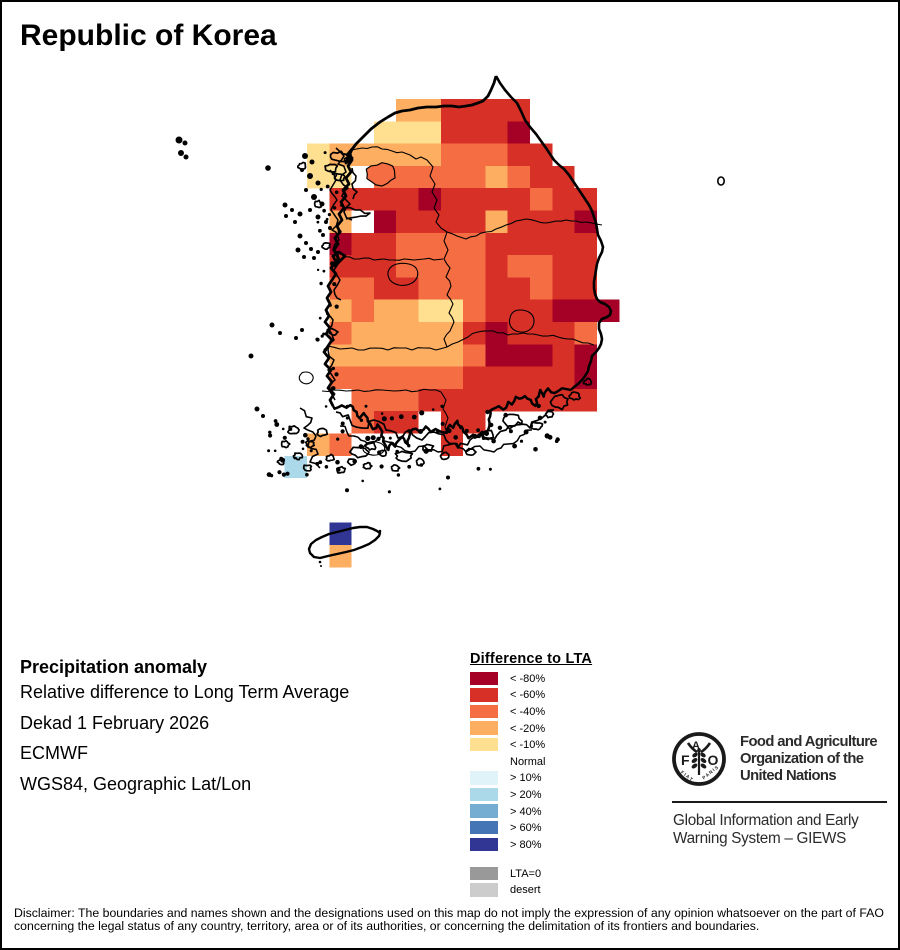  Describe the element at coordinates (696, 746) in the screenshot. I see `svg-text: A` at that location.